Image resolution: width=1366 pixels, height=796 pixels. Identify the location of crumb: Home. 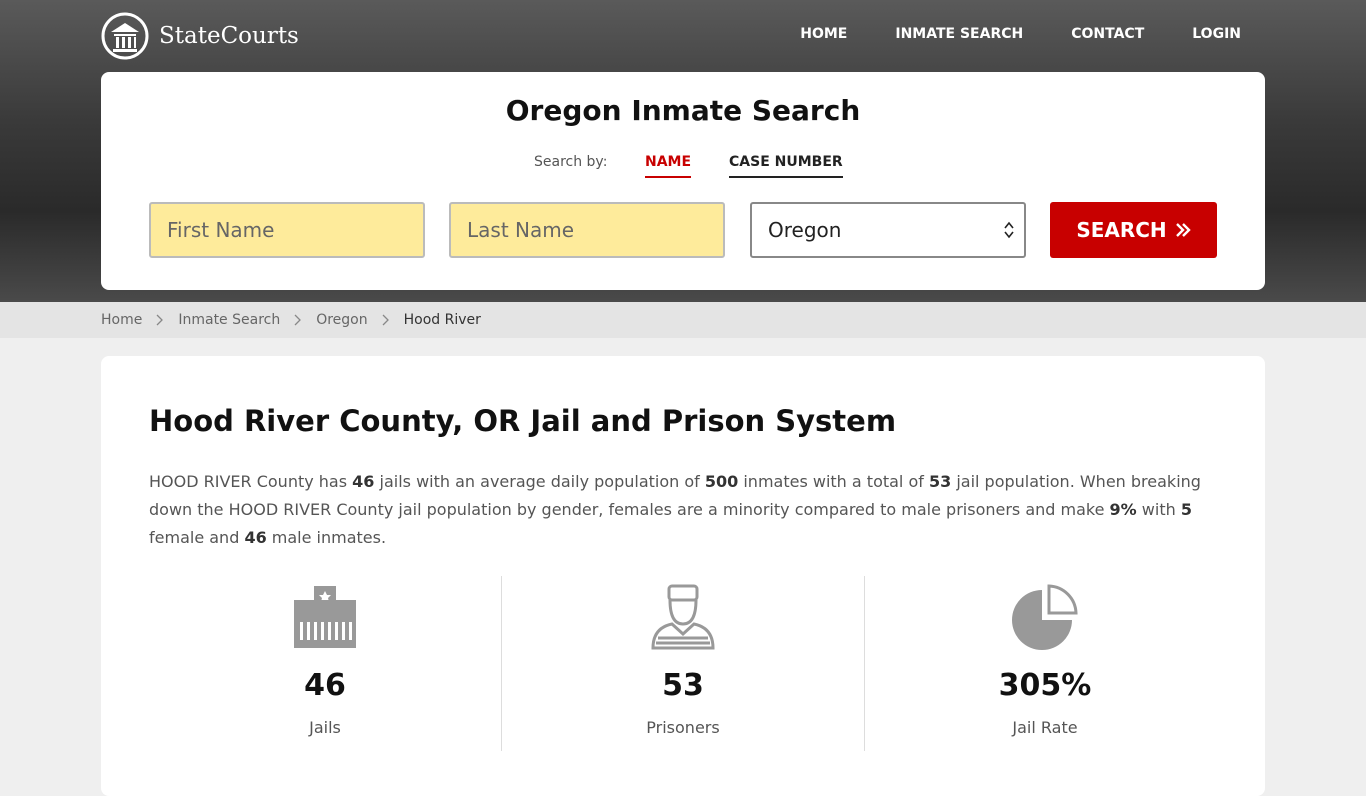
(122, 320).